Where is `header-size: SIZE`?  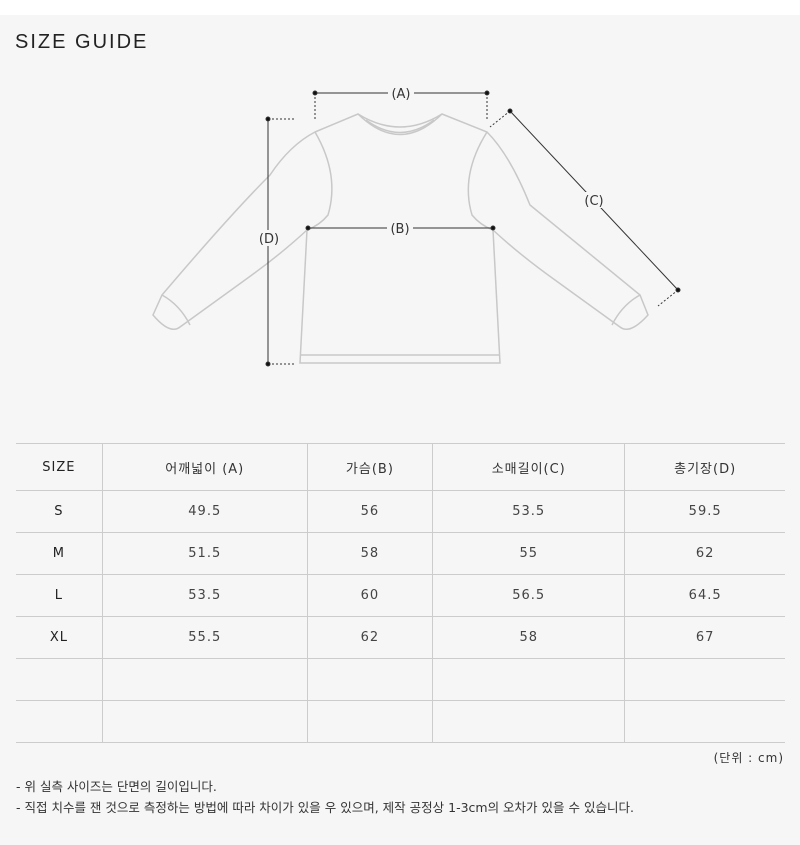
header-size: SIZE is located at coordinates (59, 467).